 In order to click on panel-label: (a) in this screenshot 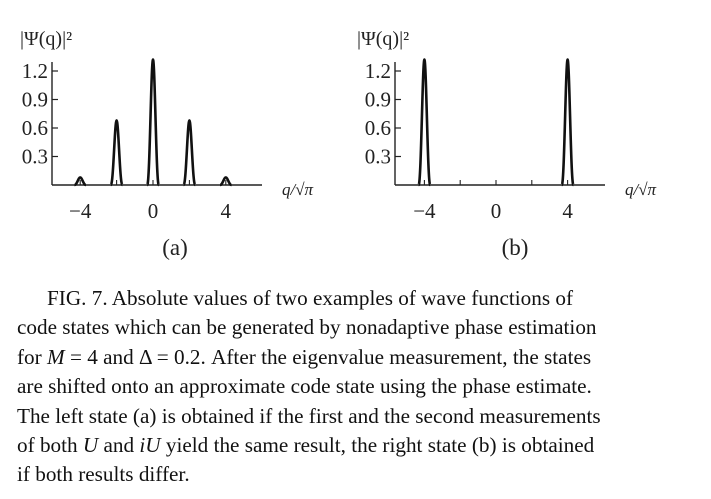, I will do `click(175, 247)`.